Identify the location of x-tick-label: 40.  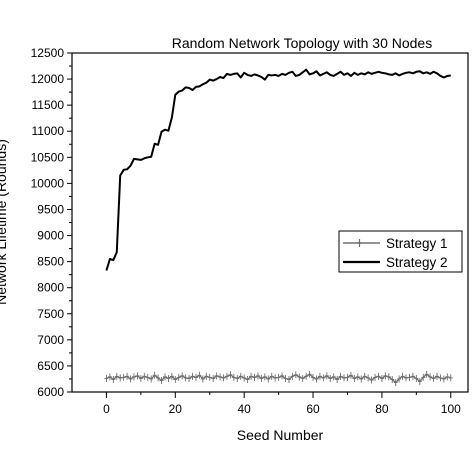
(244, 409).